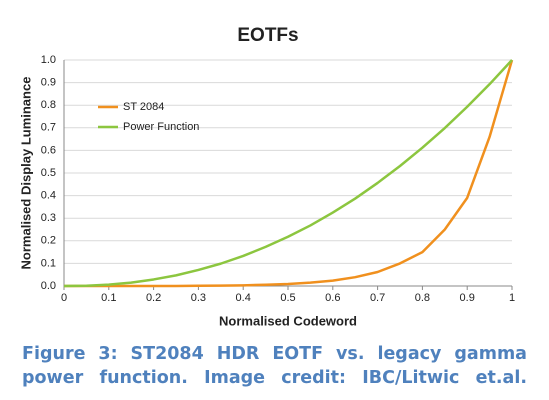 Image resolution: width=549 pixels, height=400 pixels. What do you see at coordinates (512, 298) in the screenshot?
I see `x-tick-label: 1` at bounding box center [512, 298].